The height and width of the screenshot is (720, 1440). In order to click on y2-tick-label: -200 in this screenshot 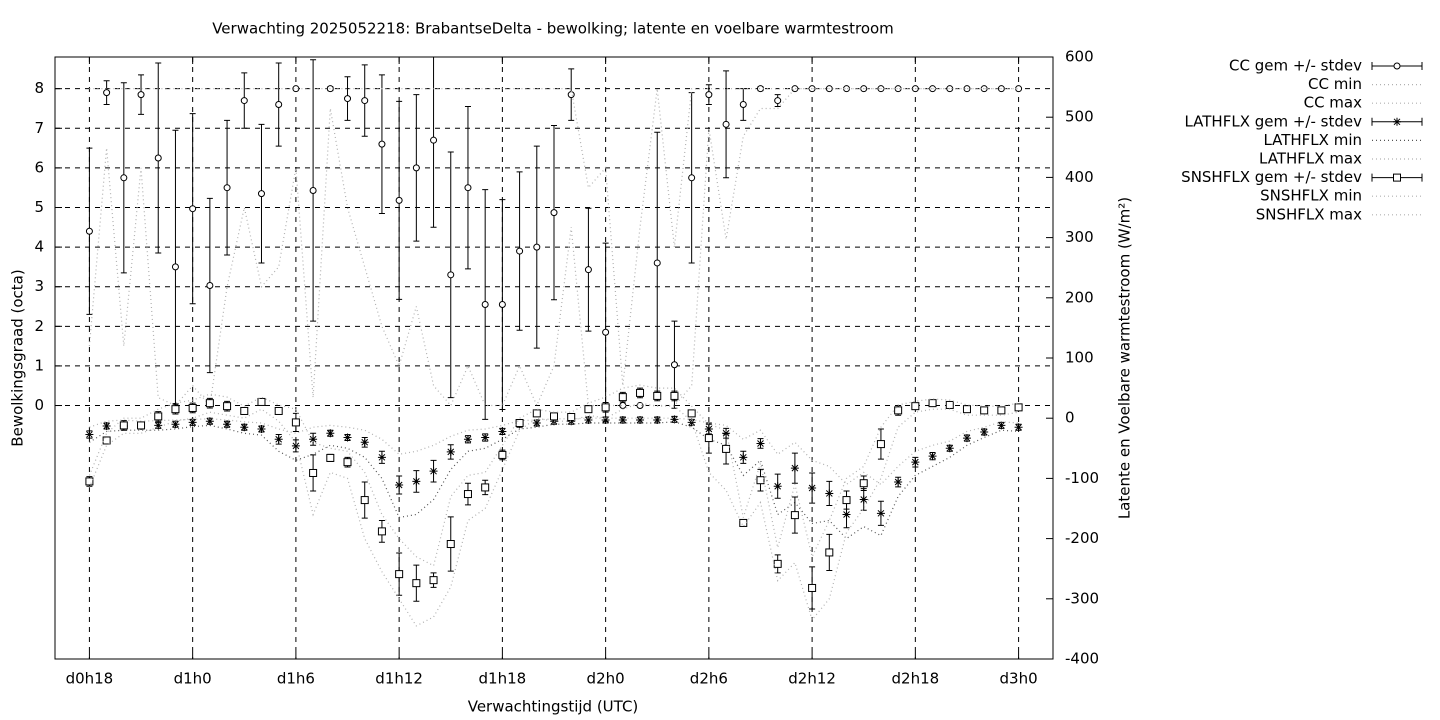, I will do `click(1082, 538)`.